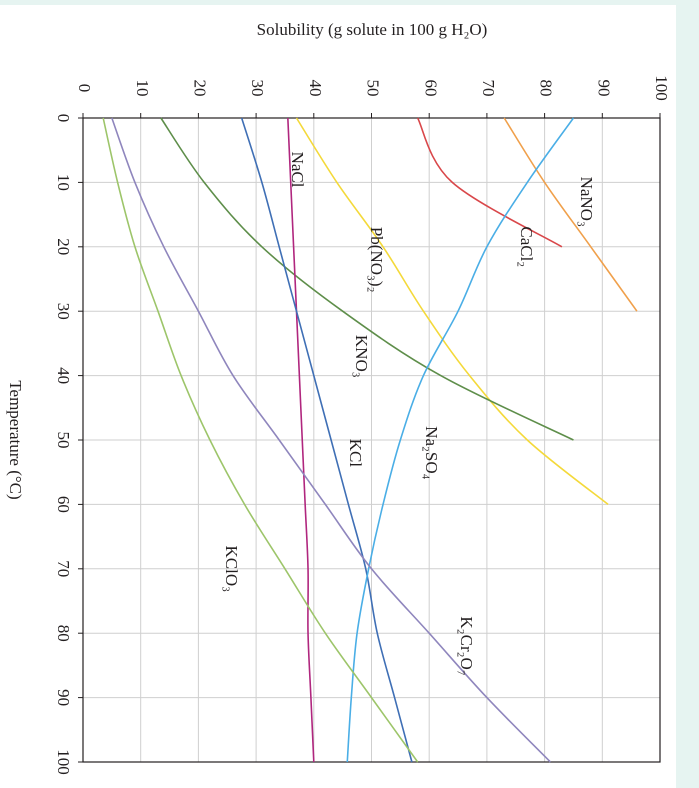 The width and height of the screenshot is (699, 788). I want to click on x-tick-label: 40, so click(63, 375).